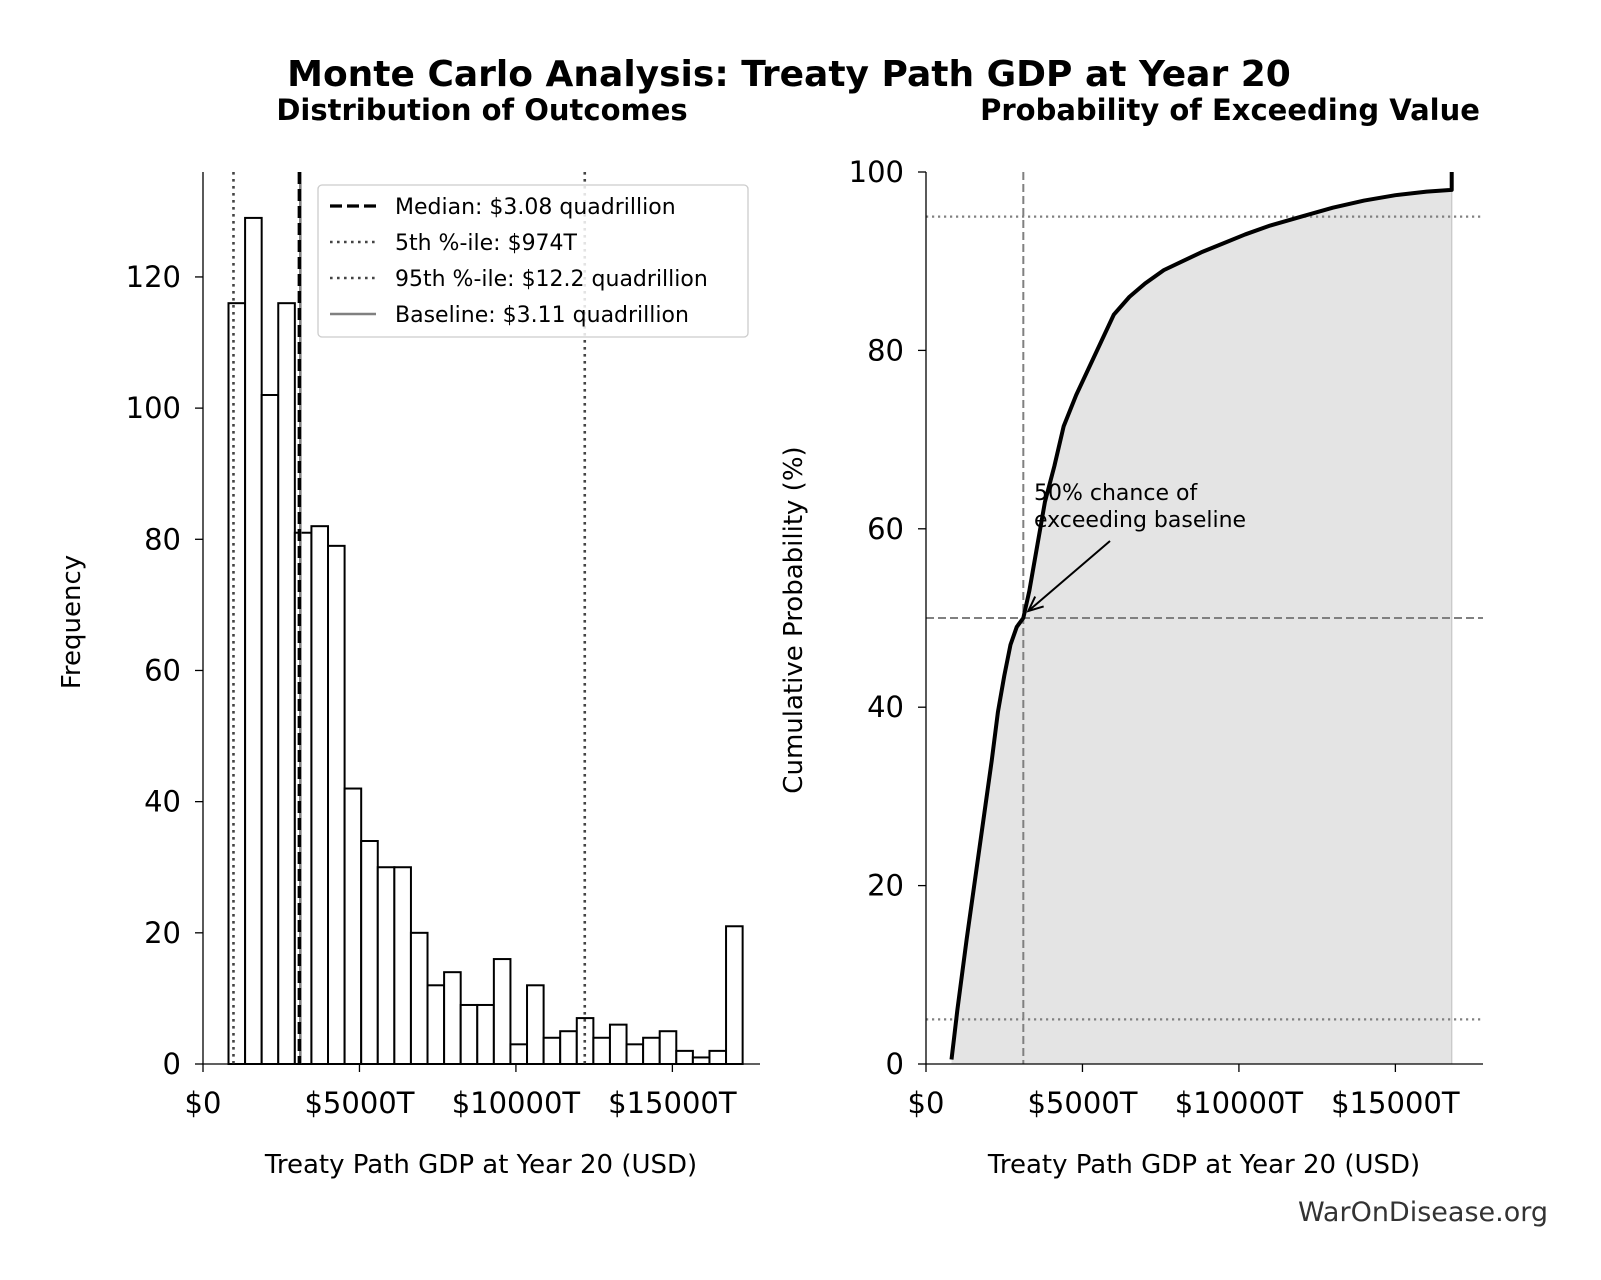  Describe the element at coordinates (1069, 576) in the screenshot. I see `annotation-arrow` at that location.